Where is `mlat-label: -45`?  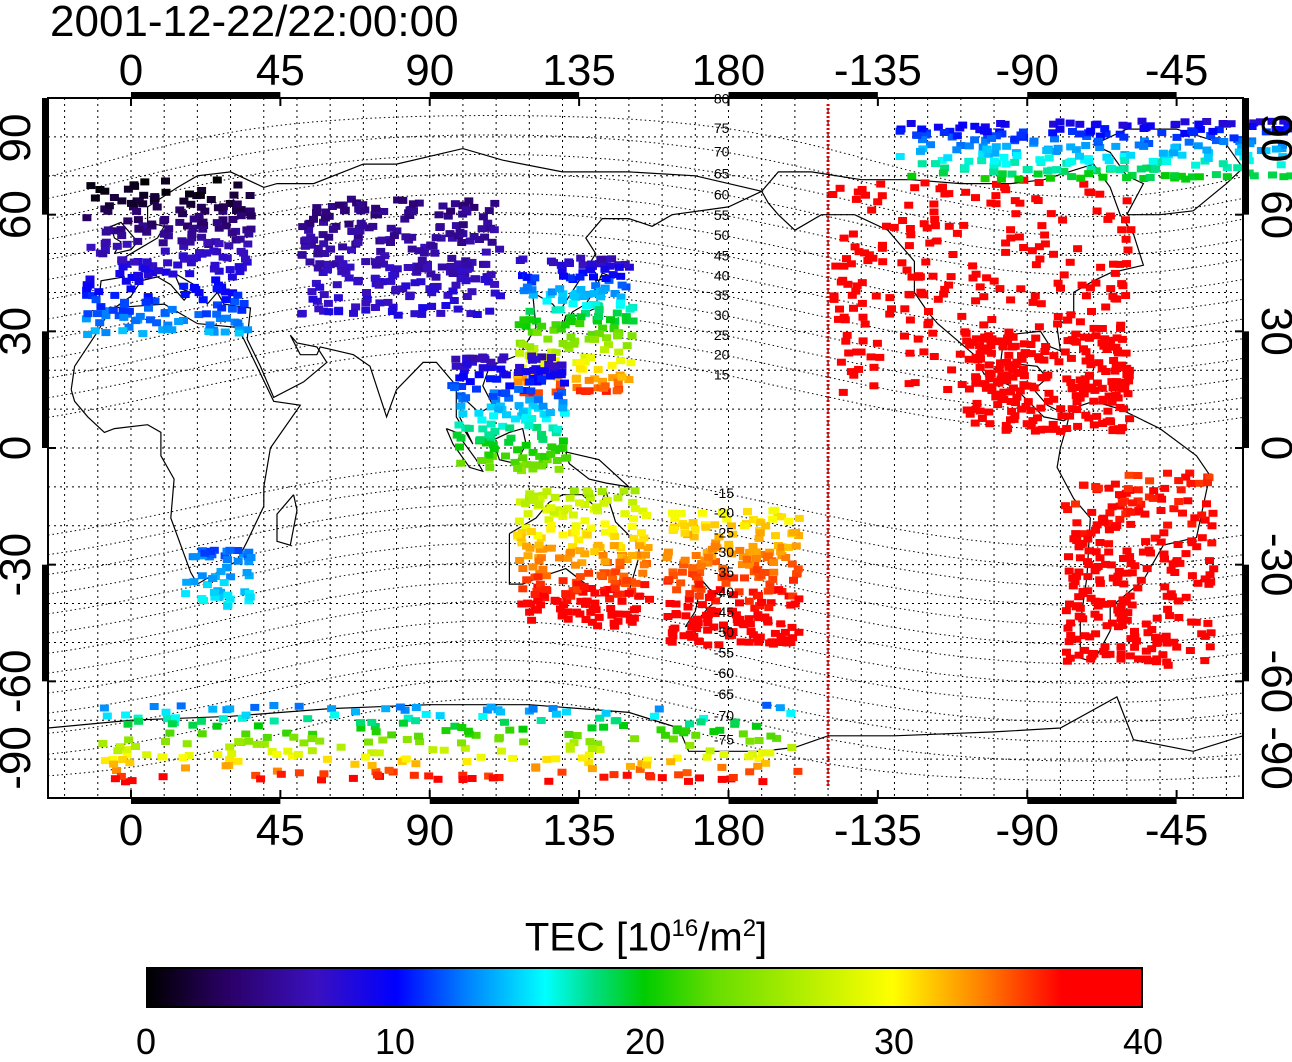
mlat-label: -45 is located at coordinates (724, 612).